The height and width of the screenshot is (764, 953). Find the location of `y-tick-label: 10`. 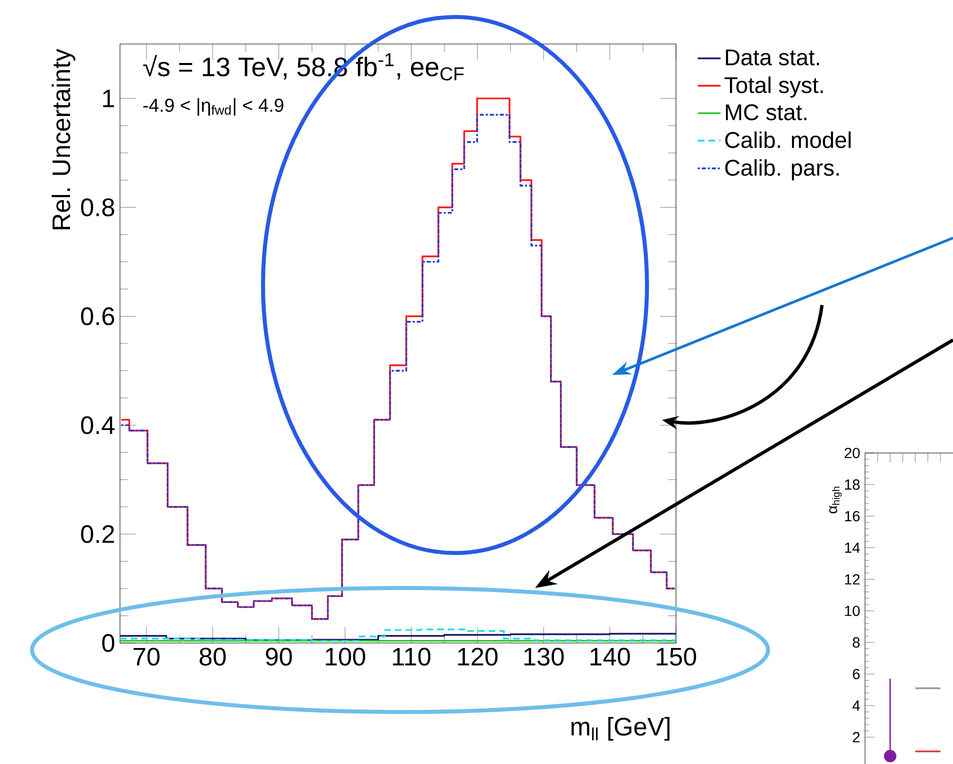

y-tick-label: 10 is located at coordinates (852, 611).